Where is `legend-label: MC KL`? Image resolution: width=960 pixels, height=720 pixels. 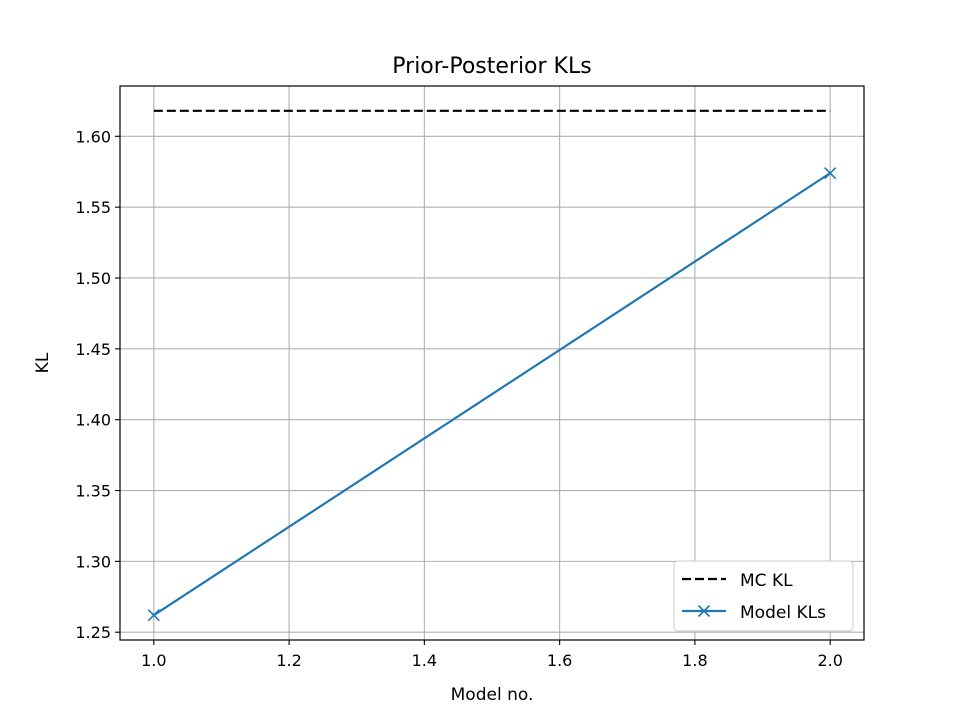
legend-label: MC KL is located at coordinates (766, 581).